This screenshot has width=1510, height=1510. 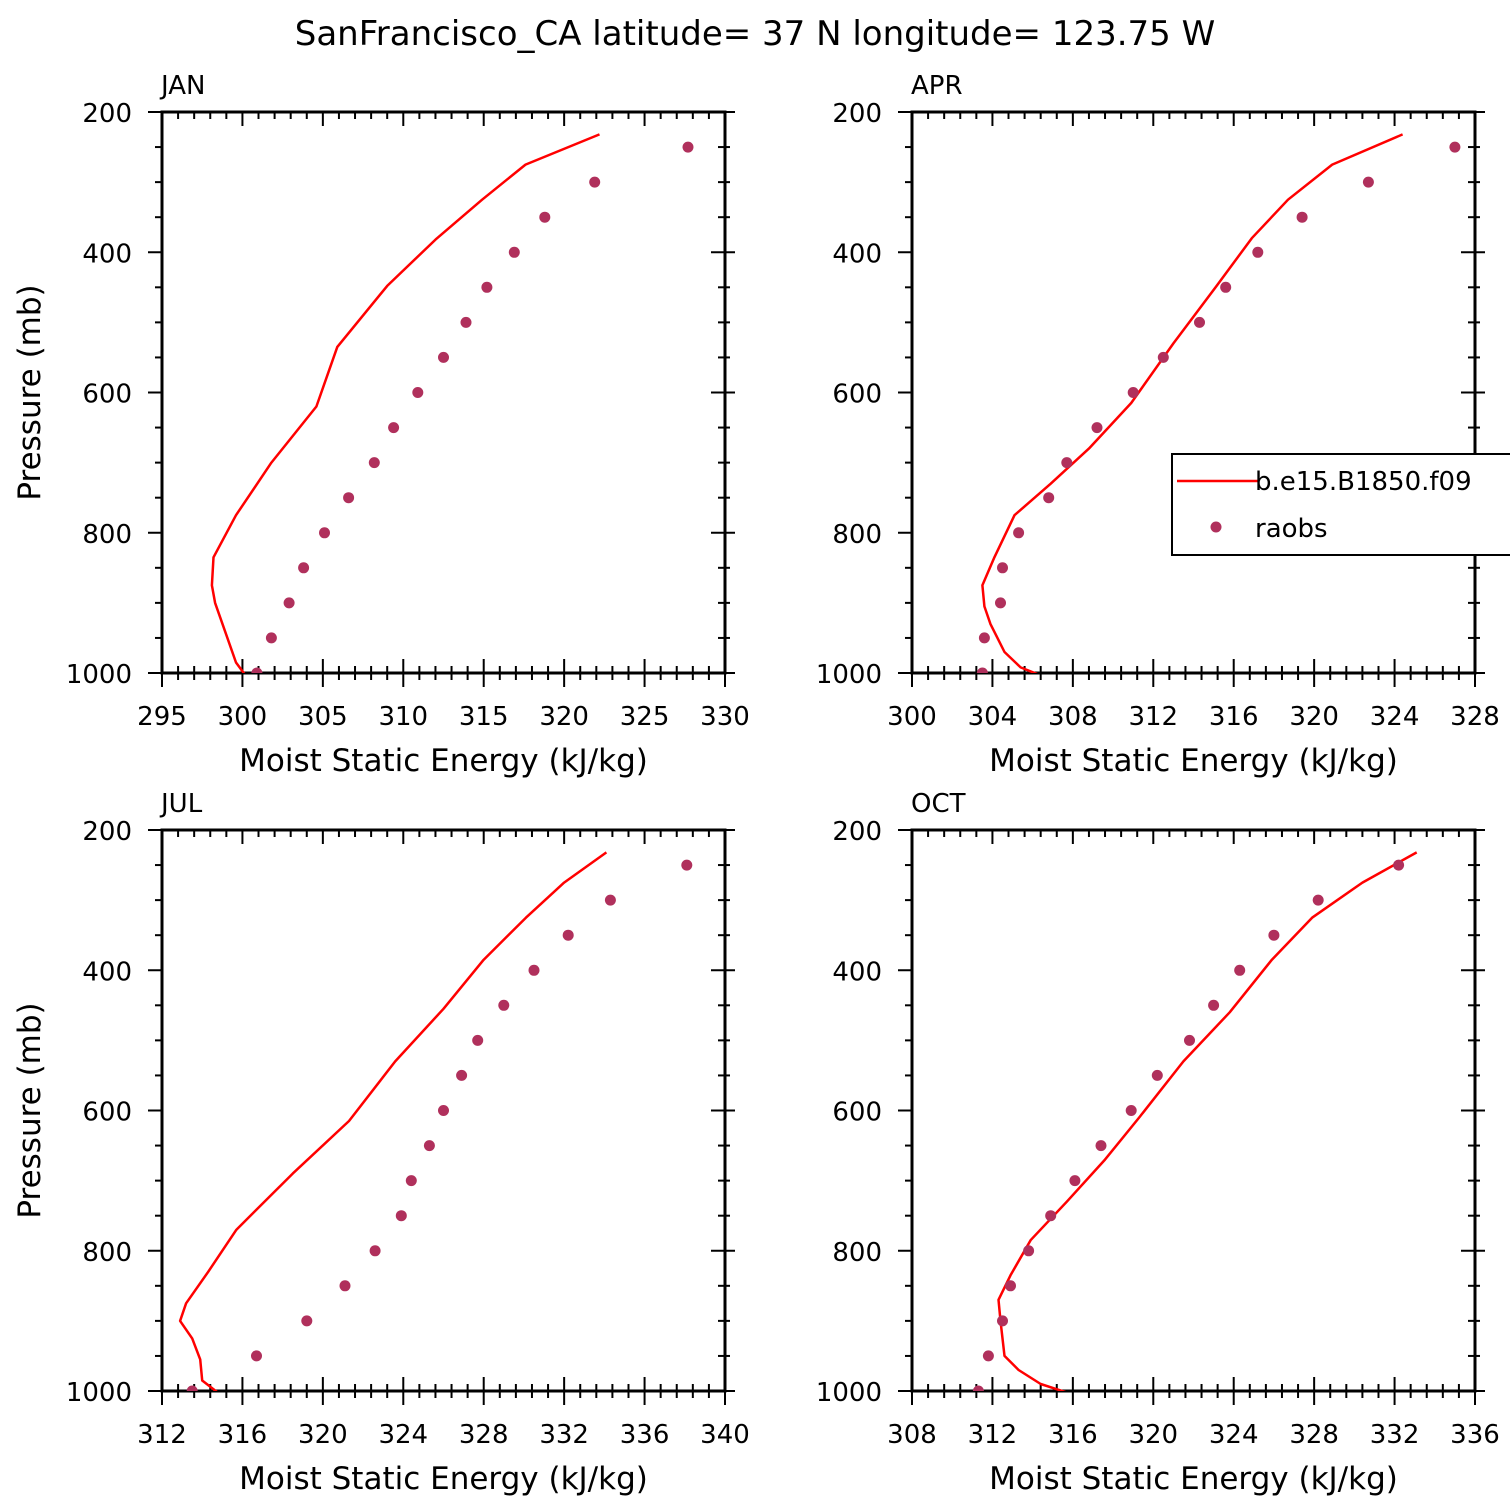 What do you see at coordinates (849, 675) in the screenshot?
I see `y-tick-label-apr: 1000` at bounding box center [849, 675].